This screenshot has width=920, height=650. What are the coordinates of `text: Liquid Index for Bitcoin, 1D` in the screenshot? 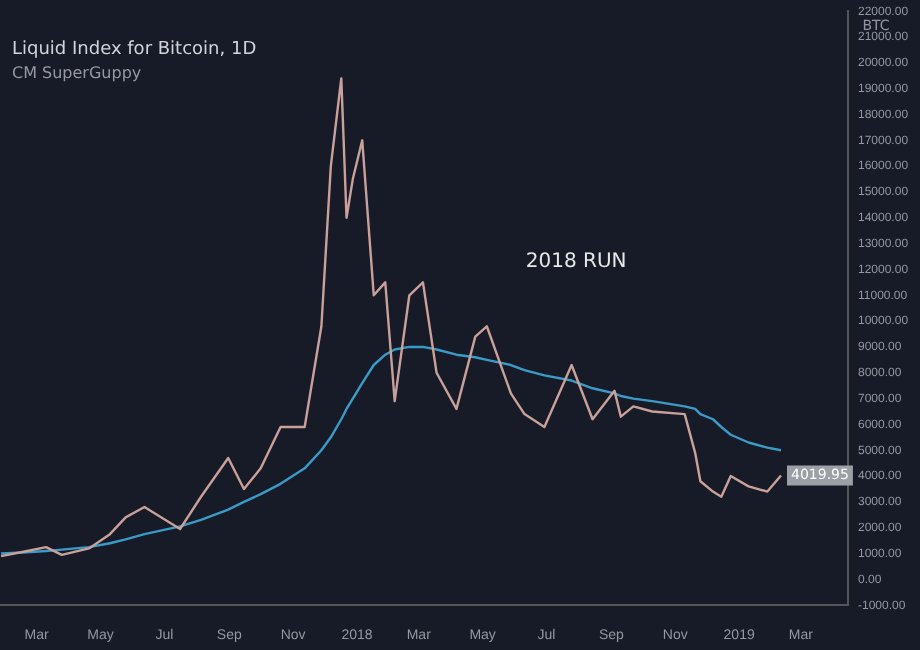 It's located at (134, 50).